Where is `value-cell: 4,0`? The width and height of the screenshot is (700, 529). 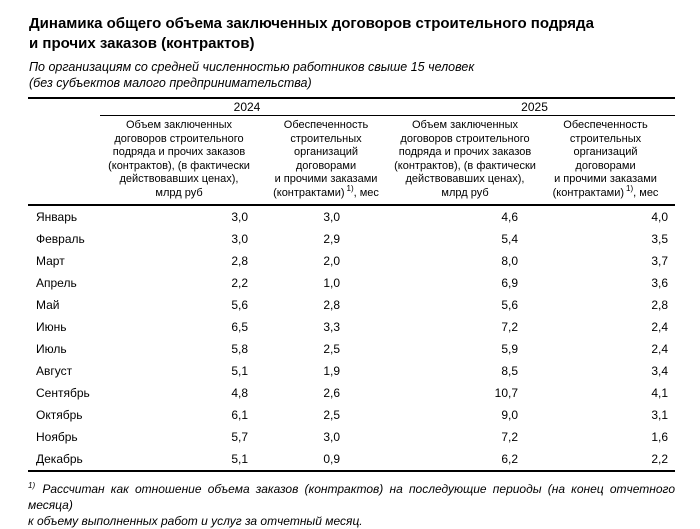
value-cell: 4,0 is located at coordinates (660, 217).